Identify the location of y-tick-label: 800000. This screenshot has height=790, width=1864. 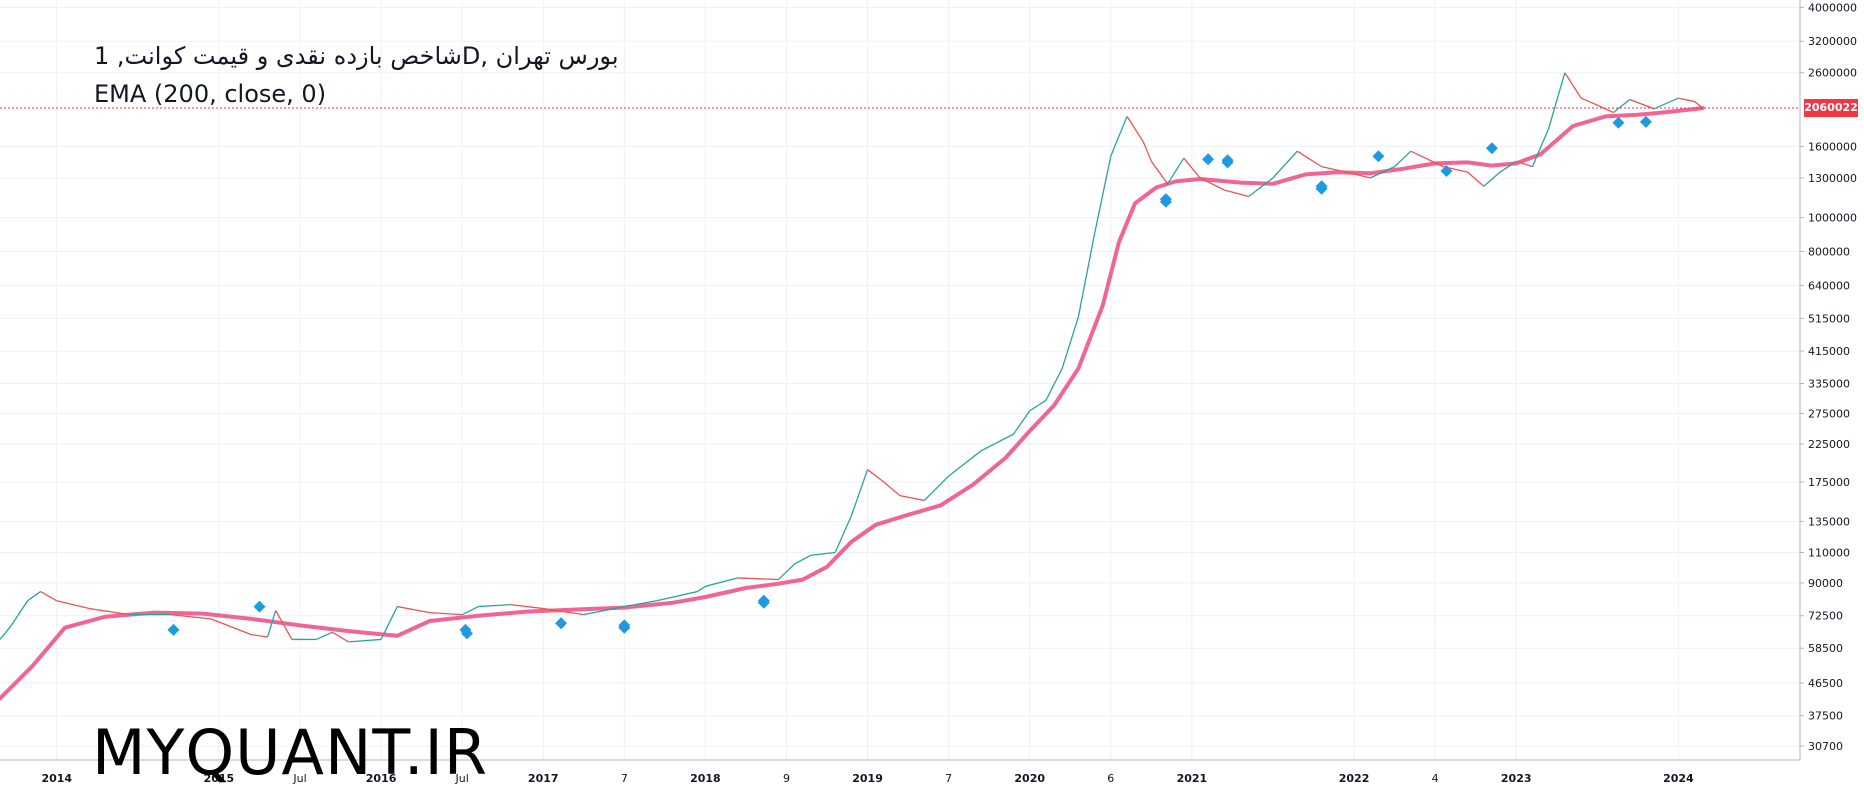
(1829, 252).